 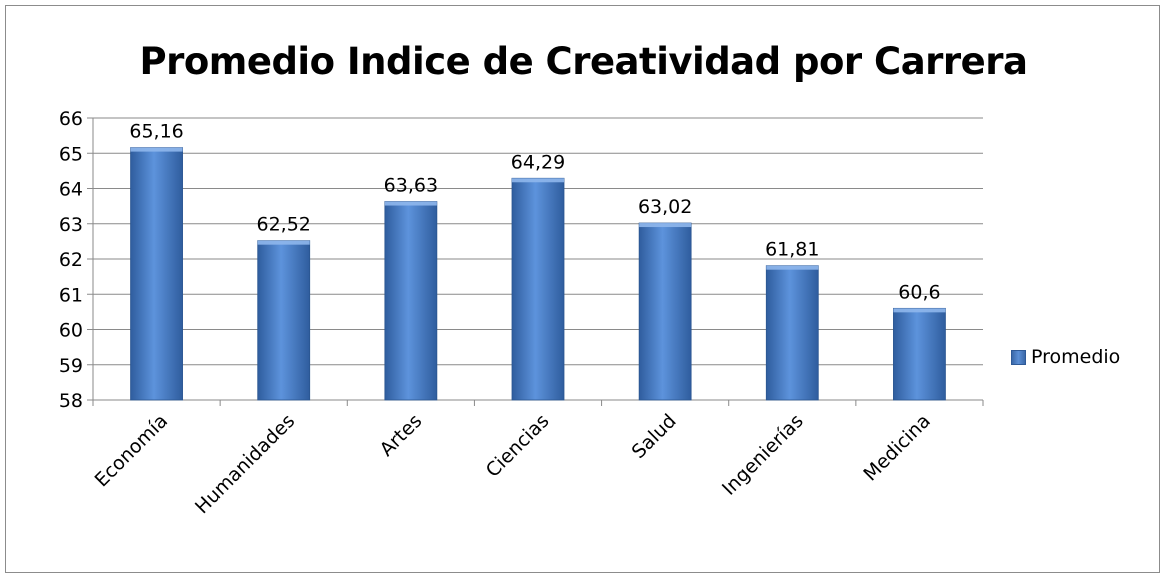 I want to click on category-label: Salud, so click(x=654, y=436).